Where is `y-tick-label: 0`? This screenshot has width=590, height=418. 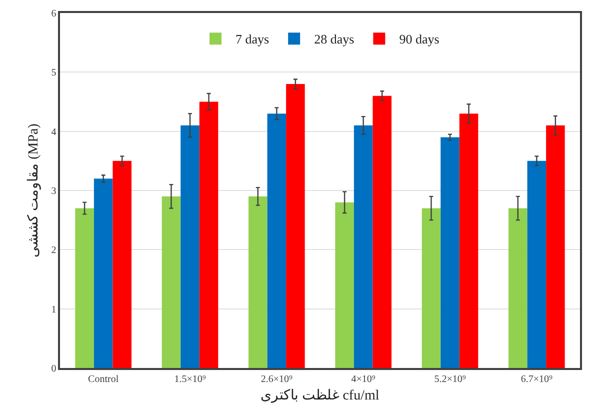
y-tick-label: 0 is located at coordinates (53, 369).